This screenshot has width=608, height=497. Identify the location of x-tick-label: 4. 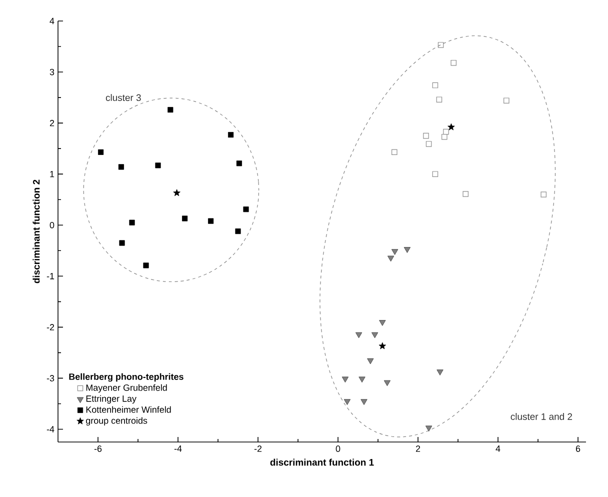
(498, 449).